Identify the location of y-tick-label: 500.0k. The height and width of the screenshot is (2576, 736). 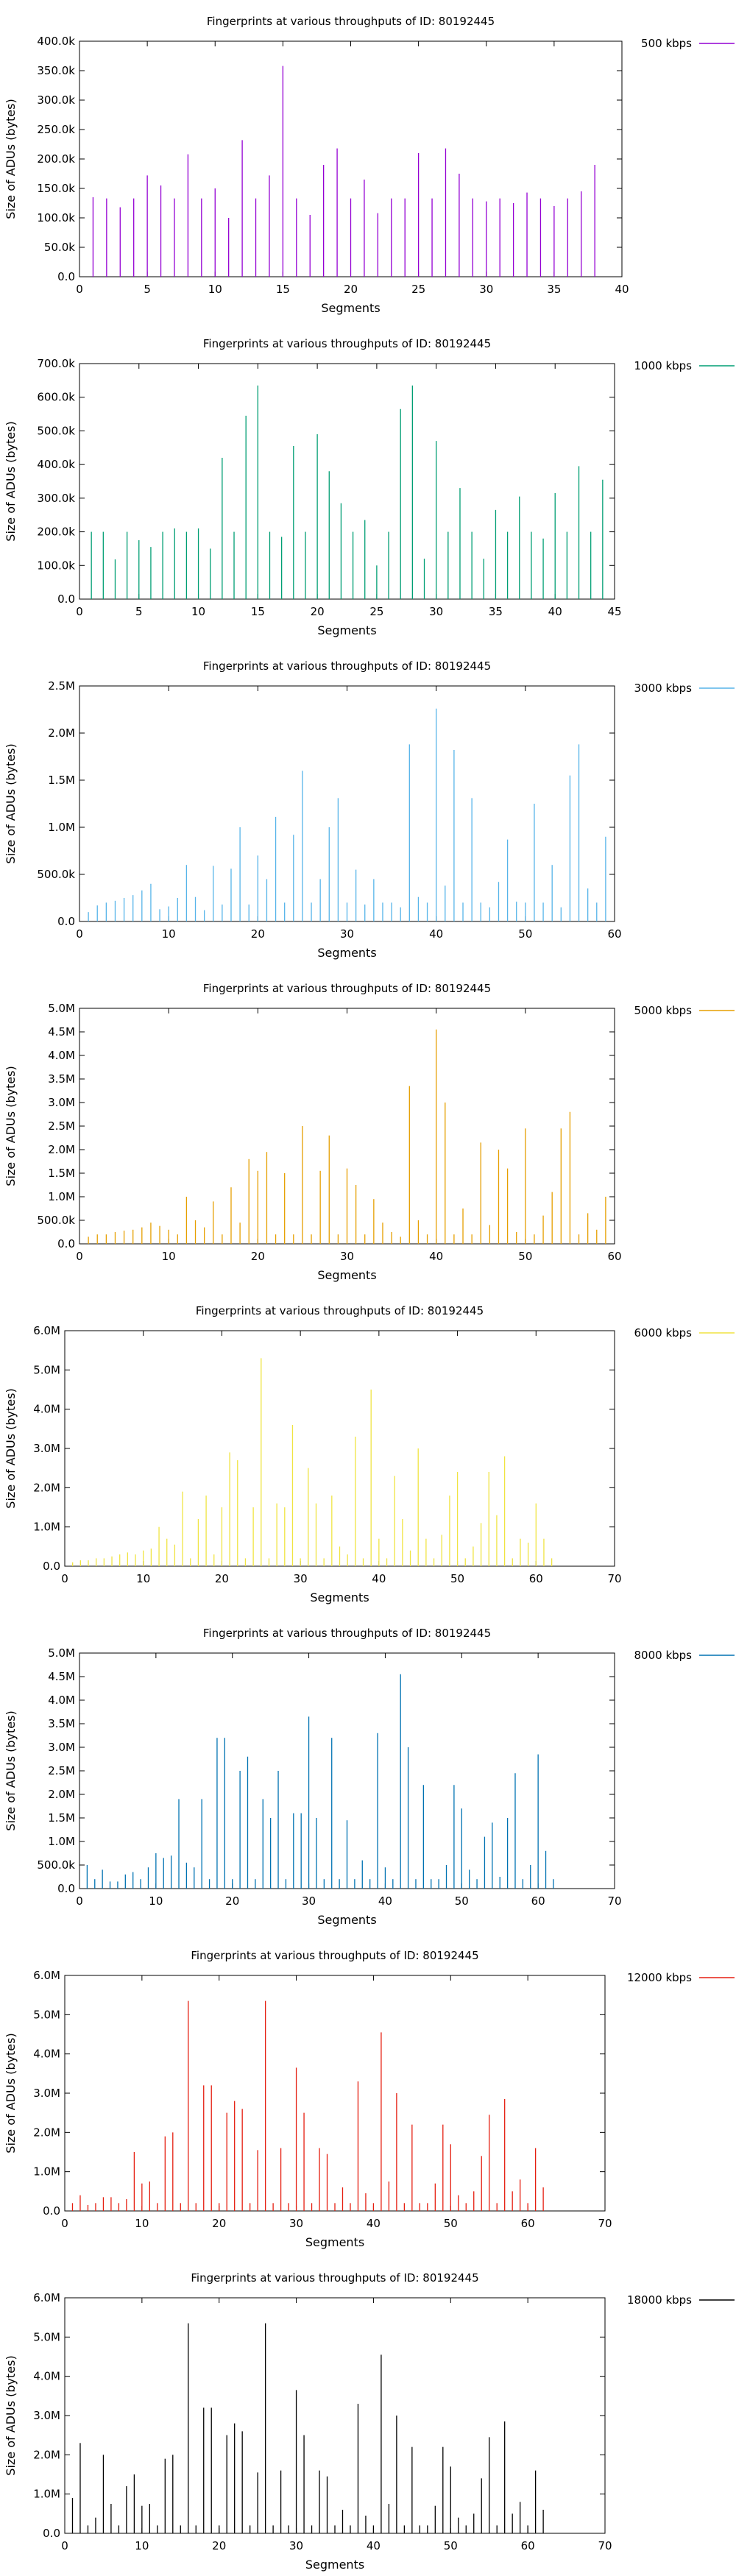
(56, 1865).